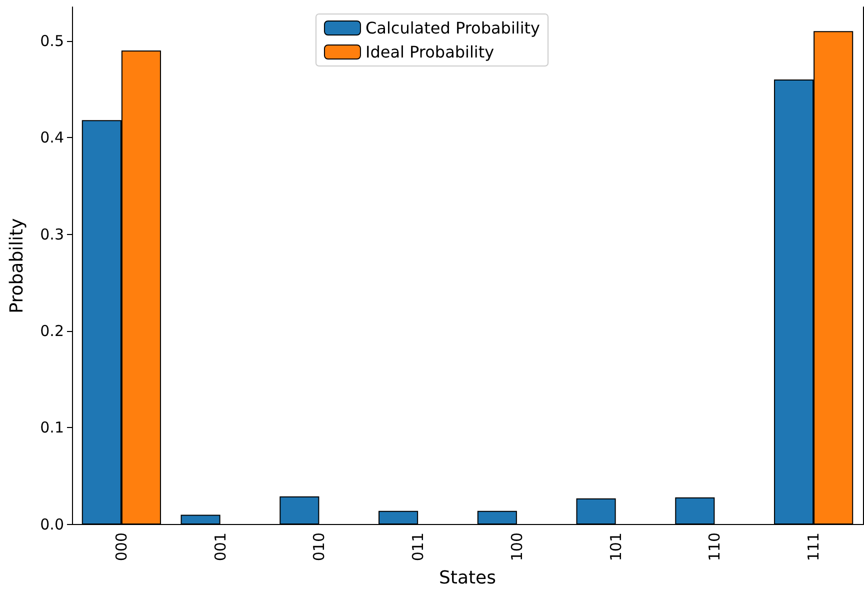  What do you see at coordinates (17, 266) in the screenshot?
I see `y-axis-title: Probability` at bounding box center [17, 266].